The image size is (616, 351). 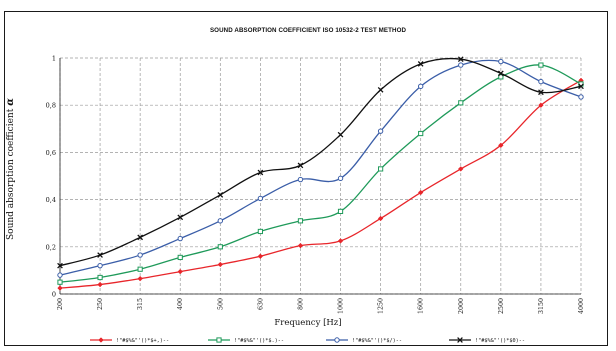 I want to click on y-tick-label: 1, so click(x=54, y=59).